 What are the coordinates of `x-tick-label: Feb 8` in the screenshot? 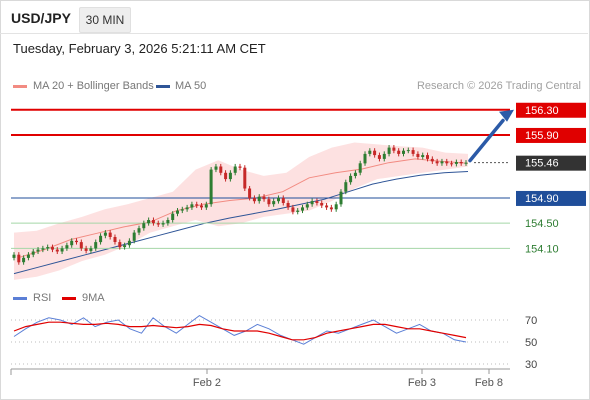 It's located at (489, 383).